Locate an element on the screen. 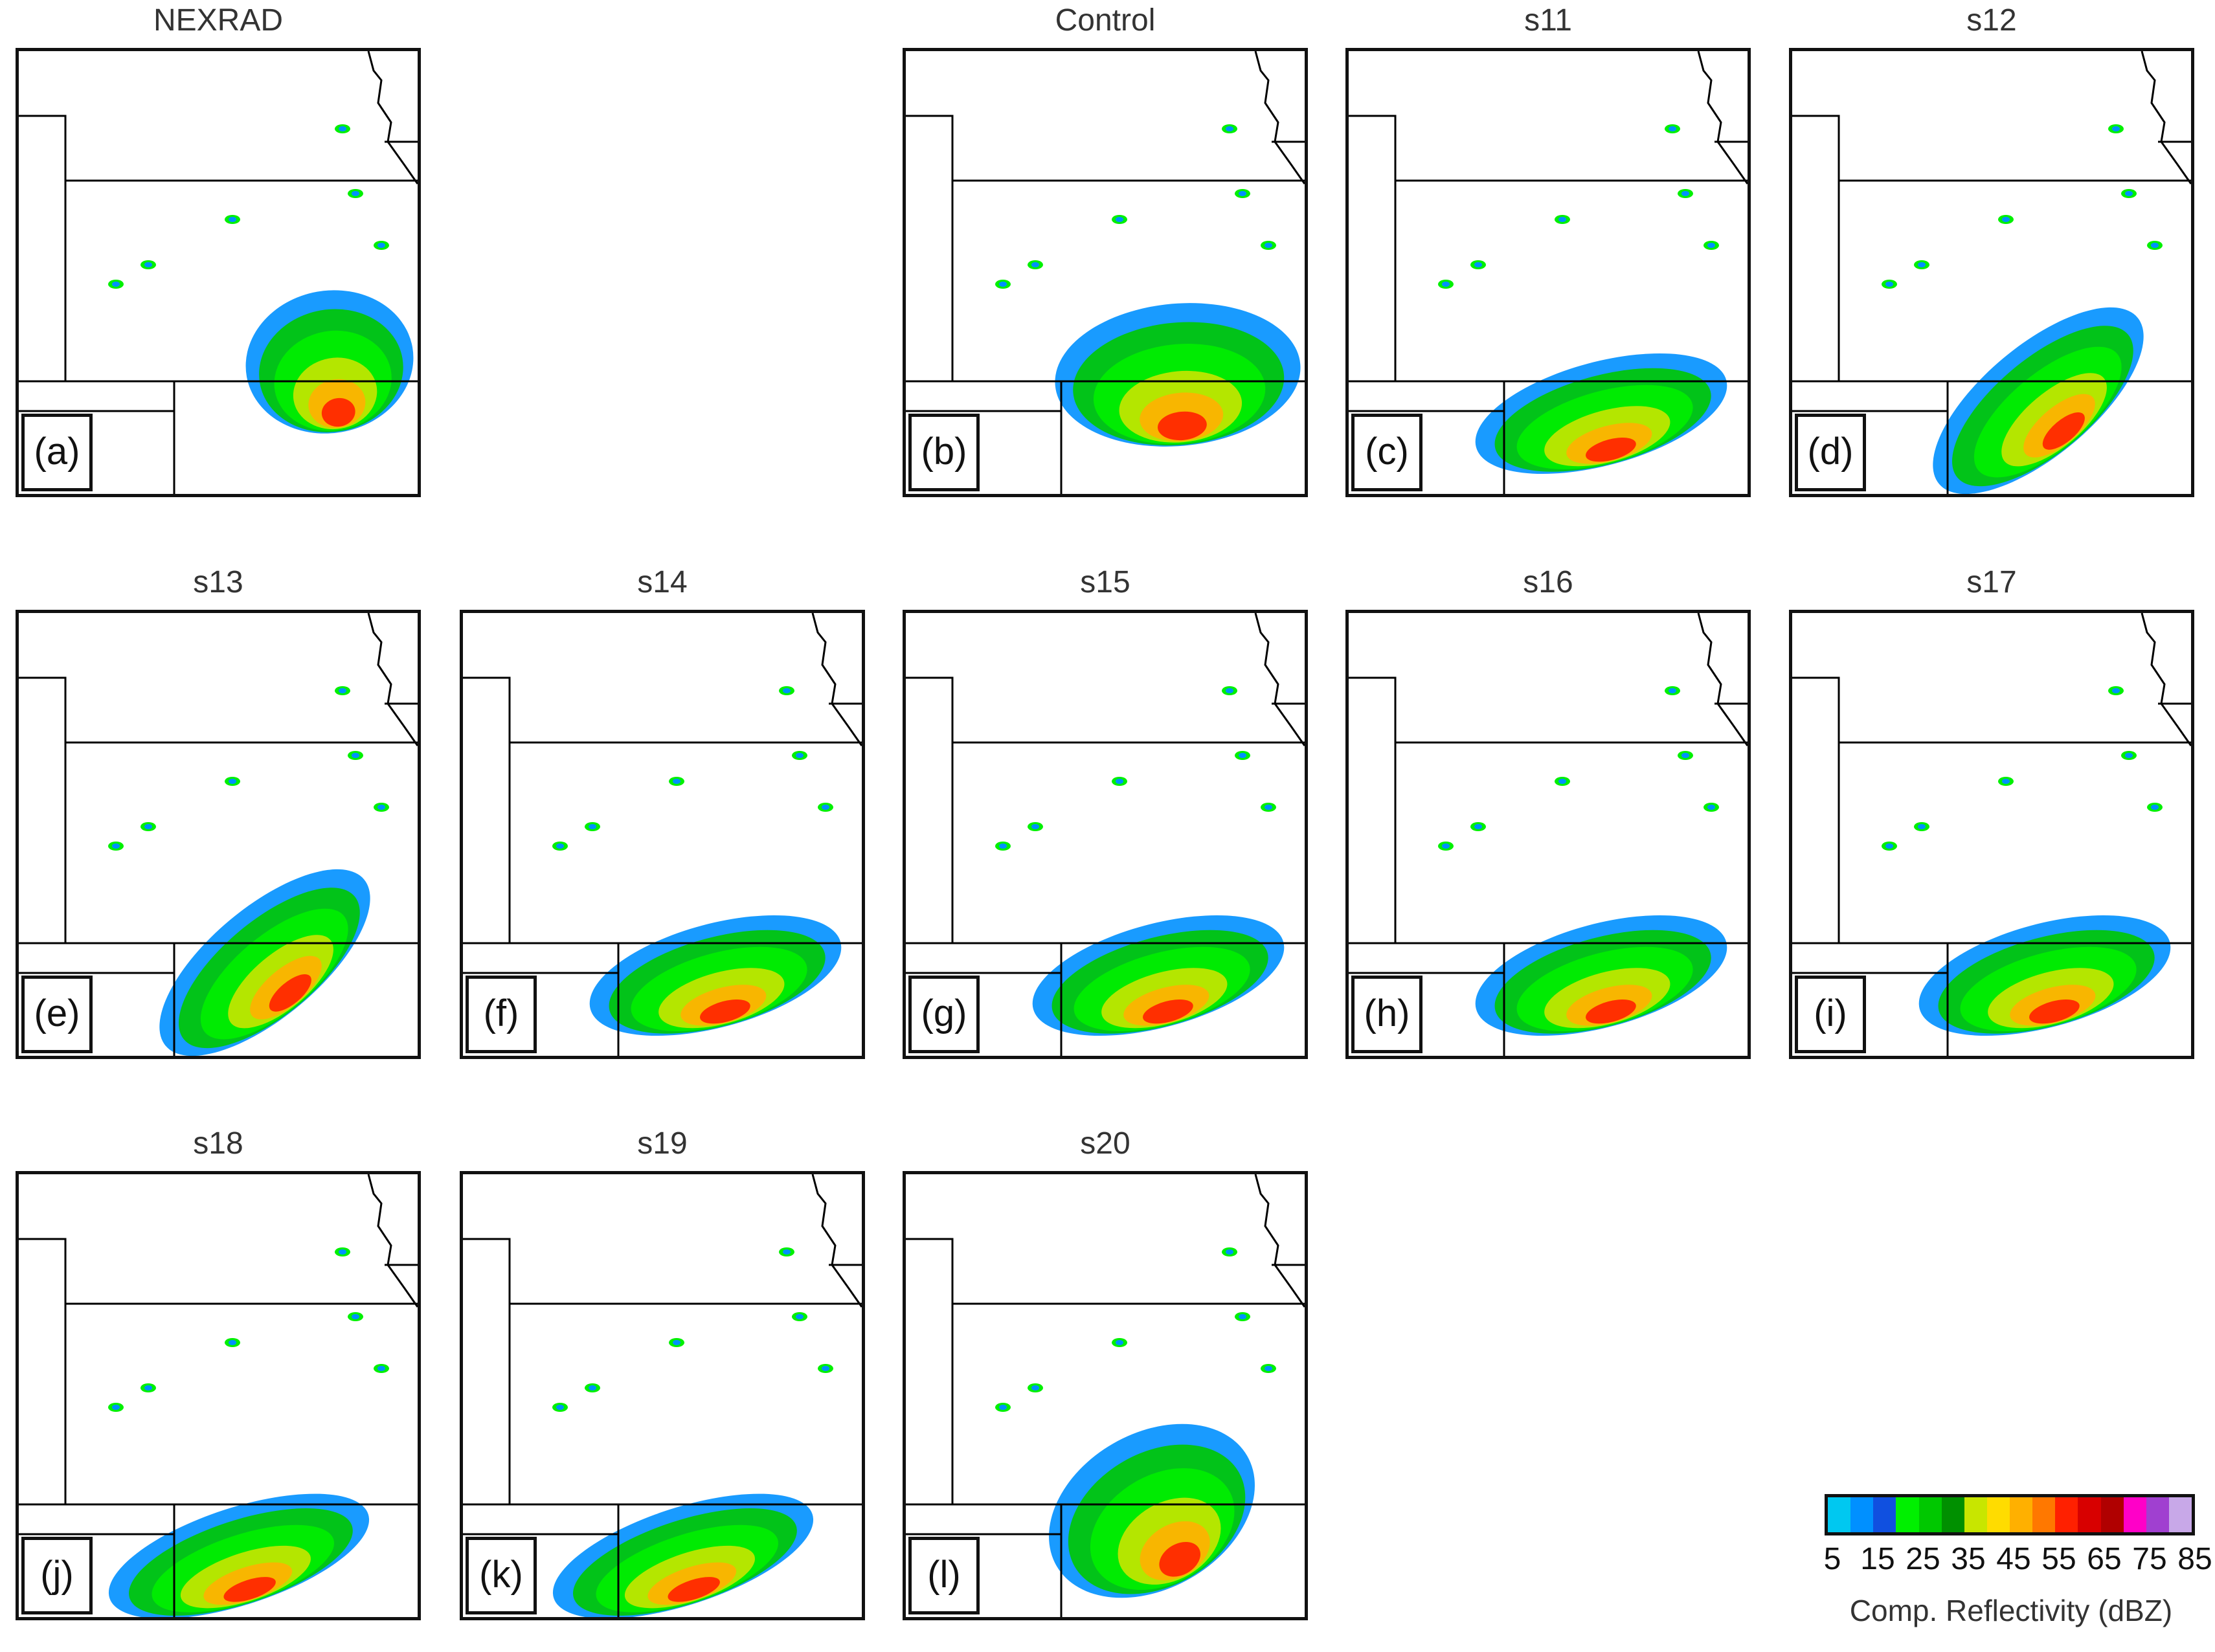 This screenshot has width=2215, height=1652. map-frame: (j) is located at coordinates (218, 1395).